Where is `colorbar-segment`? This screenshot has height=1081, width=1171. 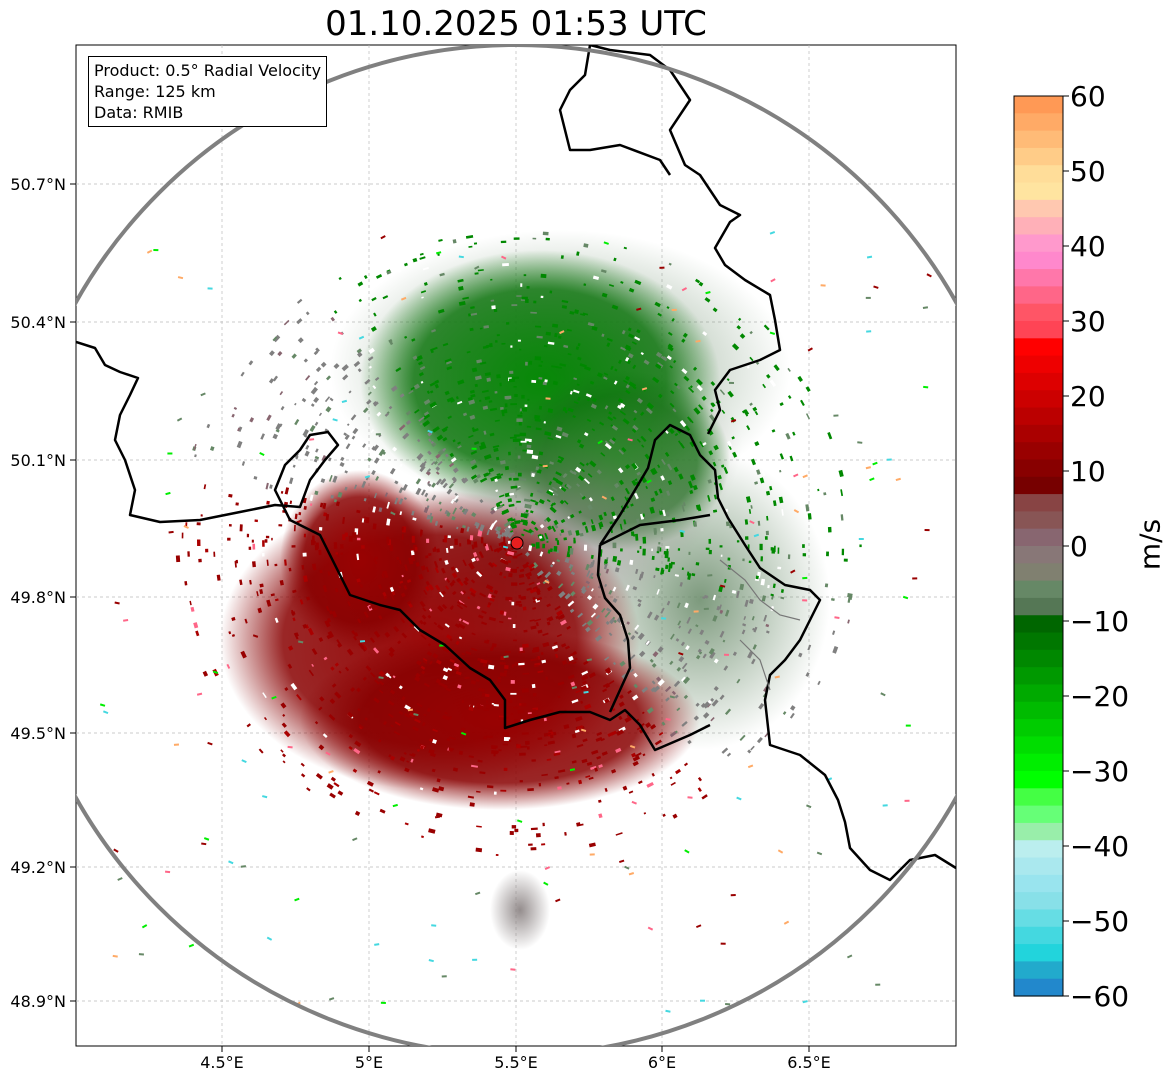
colorbar-segment is located at coordinates (1038, 693).